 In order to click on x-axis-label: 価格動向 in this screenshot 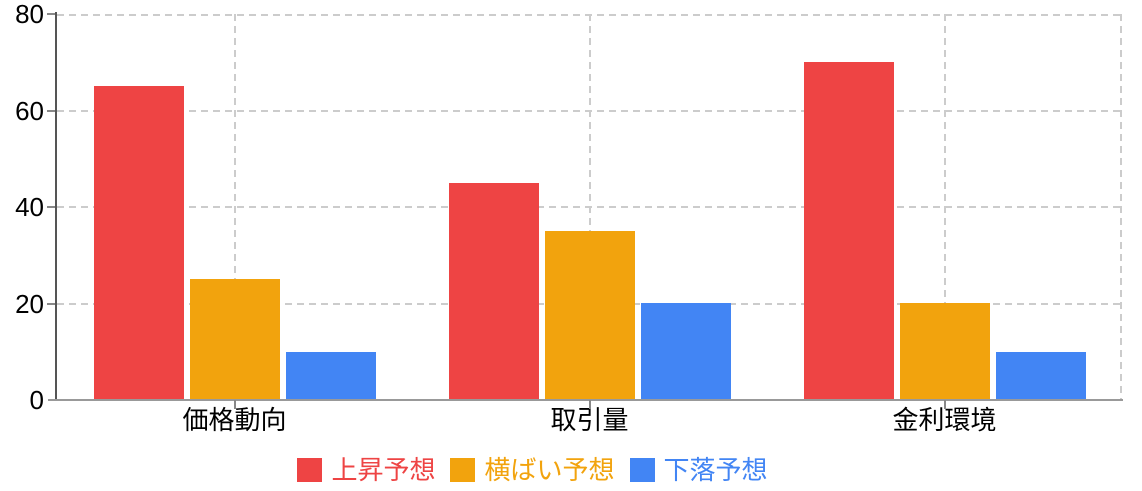, I will do `click(234, 420)`.